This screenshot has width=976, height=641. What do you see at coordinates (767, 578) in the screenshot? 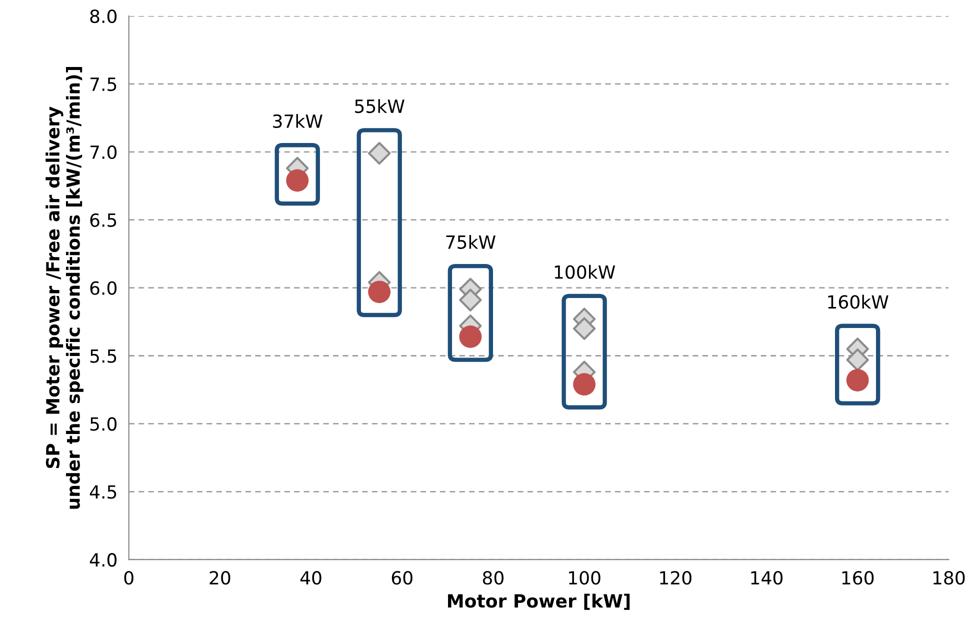
I see `x-tick-label: 140` at bounding box center [767, 578].